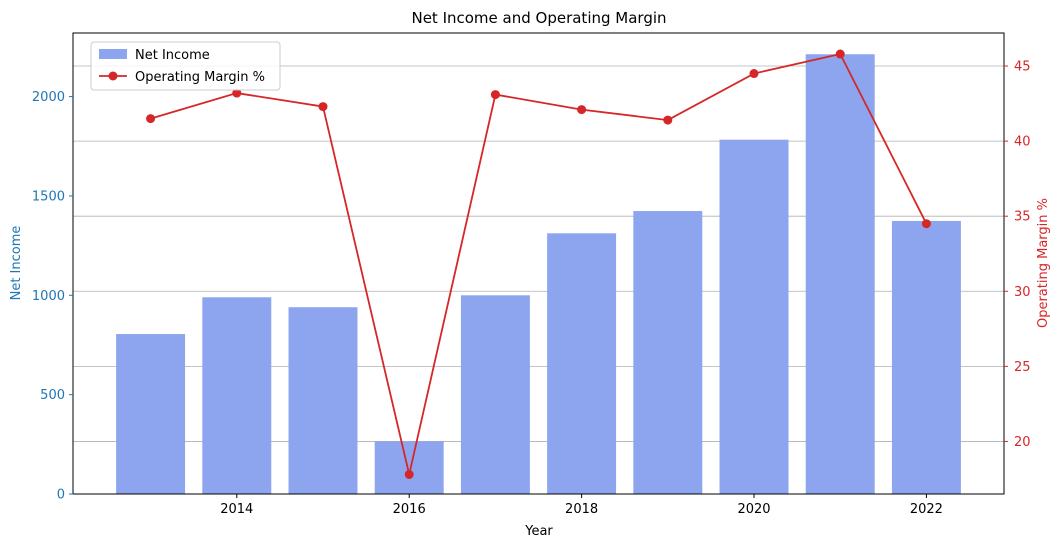 The height and width of the screenshot is (547, 1061). I want to click on x-tick-label: 2018, so click(581, 509).